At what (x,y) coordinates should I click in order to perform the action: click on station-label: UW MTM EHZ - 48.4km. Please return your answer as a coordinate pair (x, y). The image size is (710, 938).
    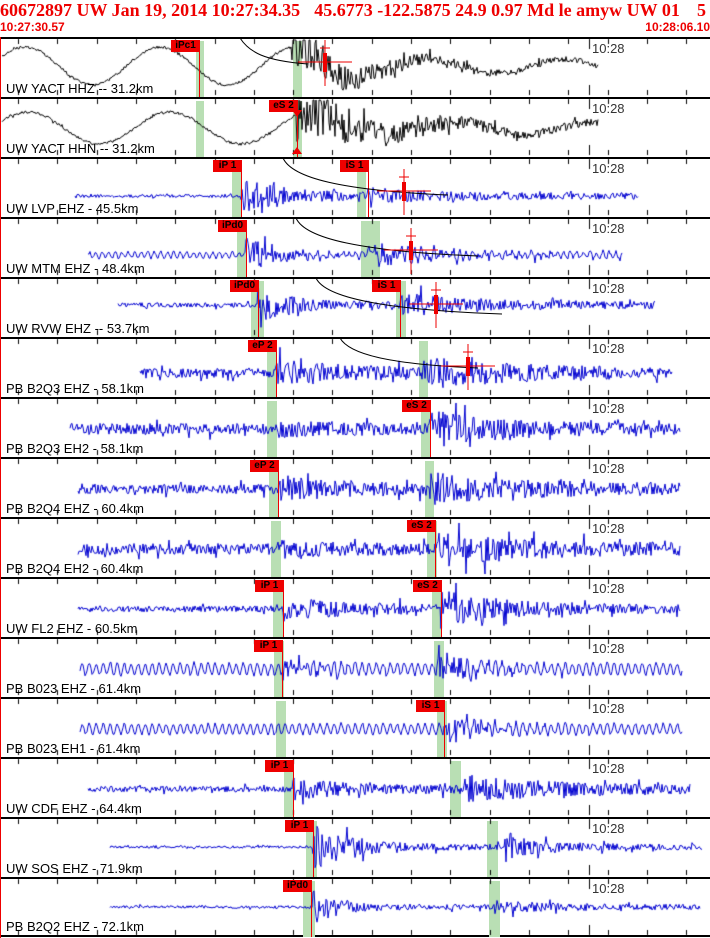
    Looking at the image, I should click on (75, 268).